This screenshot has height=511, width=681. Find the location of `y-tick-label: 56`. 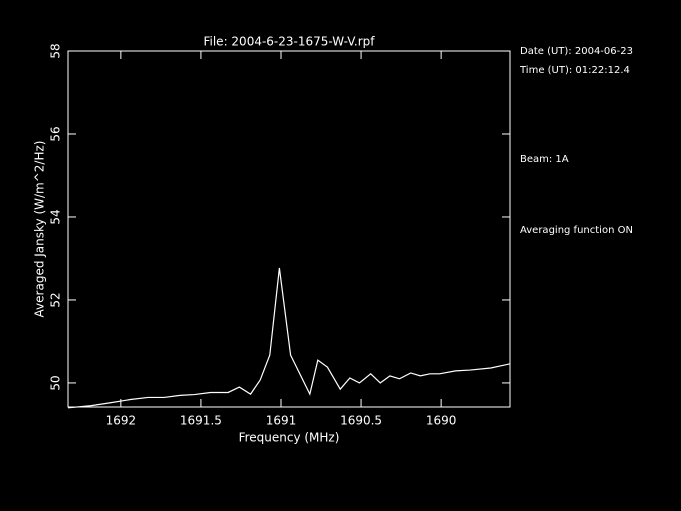

y-tick-label: 56 is located at coordinates (56, 133).